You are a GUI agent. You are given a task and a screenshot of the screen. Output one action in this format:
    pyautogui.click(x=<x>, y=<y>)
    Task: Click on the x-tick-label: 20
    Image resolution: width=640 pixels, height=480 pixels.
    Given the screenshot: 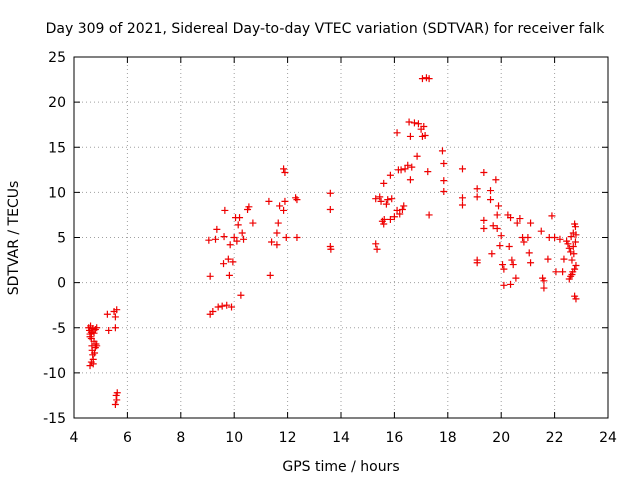 What is the action you would take?
    pyautogui.click(x=501, y=438)
    